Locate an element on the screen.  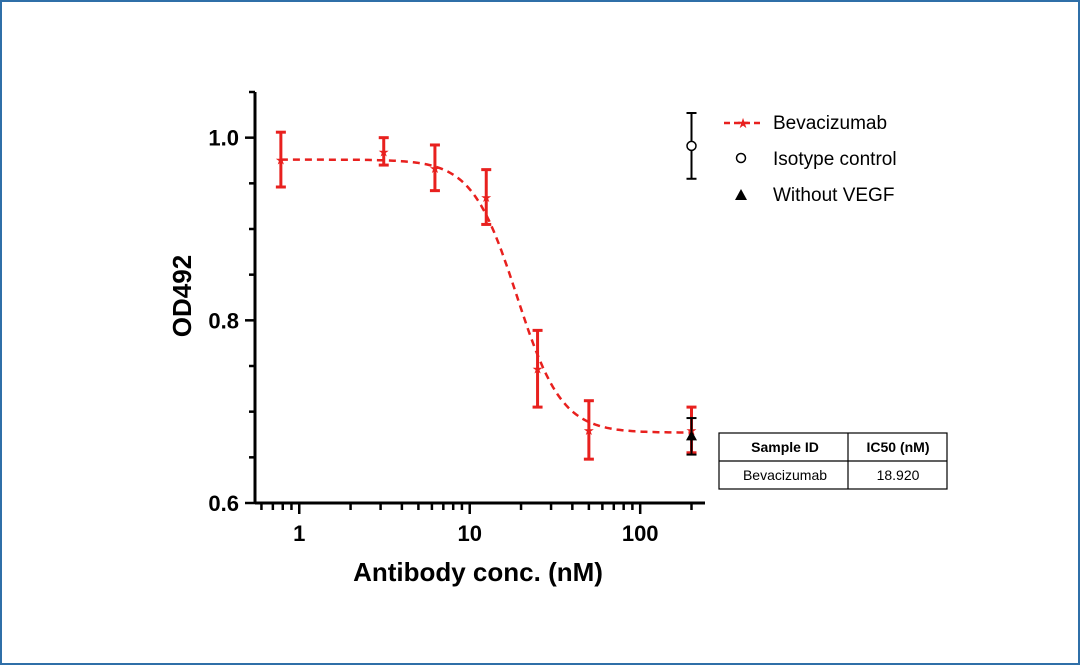
legend-bevacizumab-marker: ★ is located at coordinates (743, 123).